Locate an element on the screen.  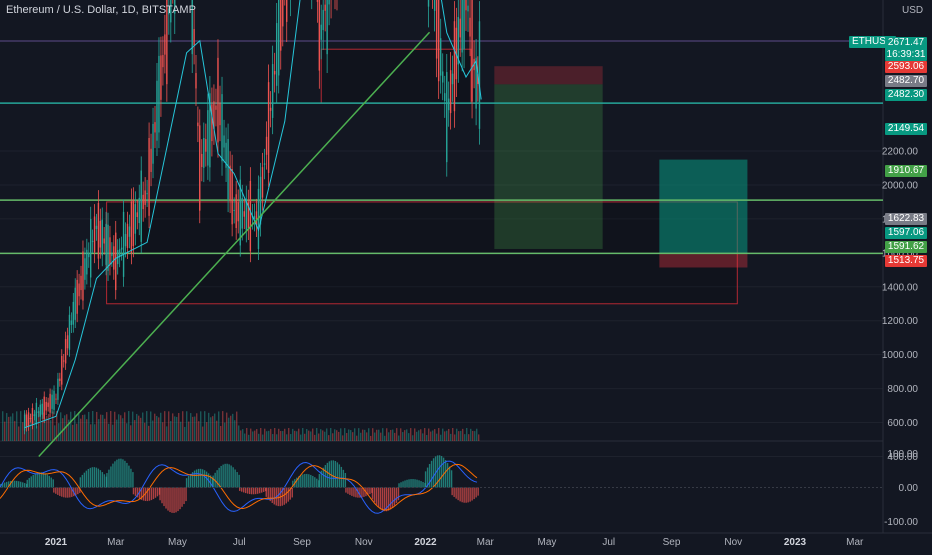
price-tag-value: 2671.47 is located at coordinates (906, 42).